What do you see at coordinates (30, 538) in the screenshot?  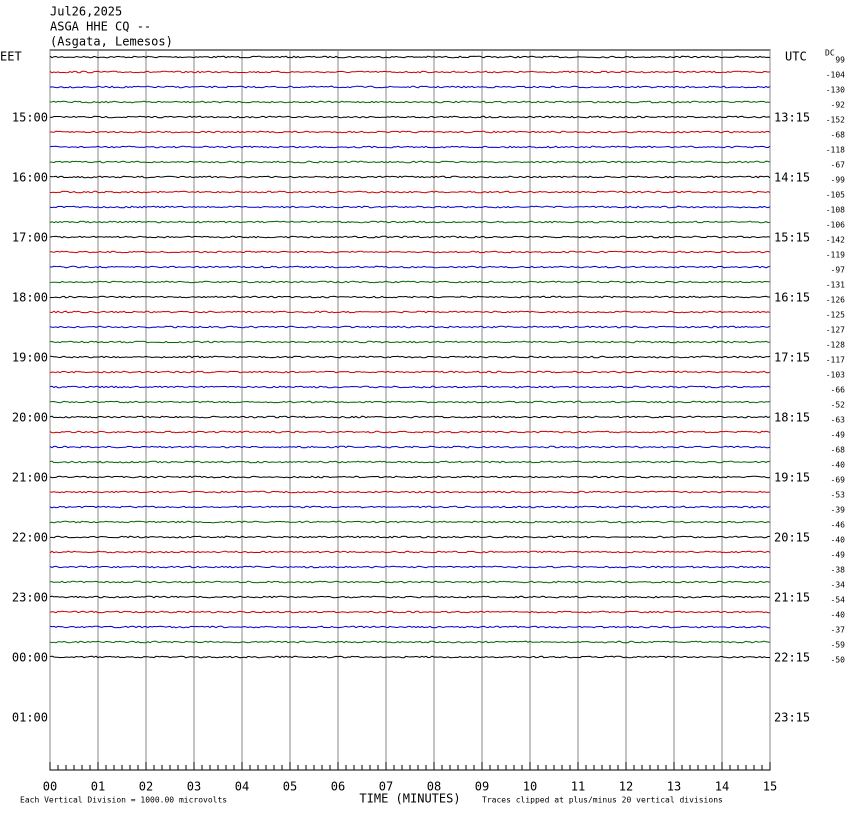 I see `left-time: 22:00` at bounding box center [30, 538].